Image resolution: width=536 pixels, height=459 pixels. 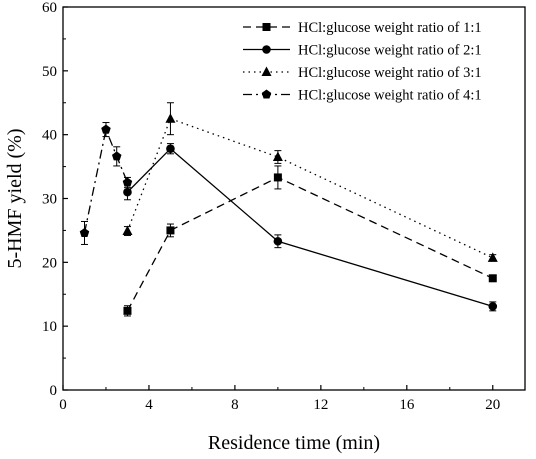 What do you see at coordinates (492, 405) in the screenshot?
I see `x-tick-label: 20` at bounding box center [492, 405].